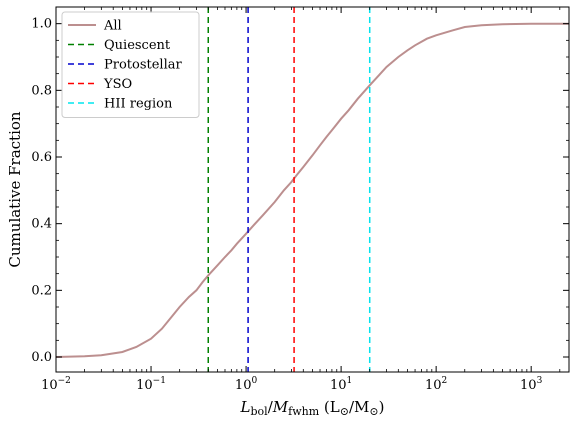 This screenshot has width=570, height=421. What do you see at coordinates (41, 157) in the screenshot?
I see `y-tick-label: 0.6` at bounding box center [41, 157].